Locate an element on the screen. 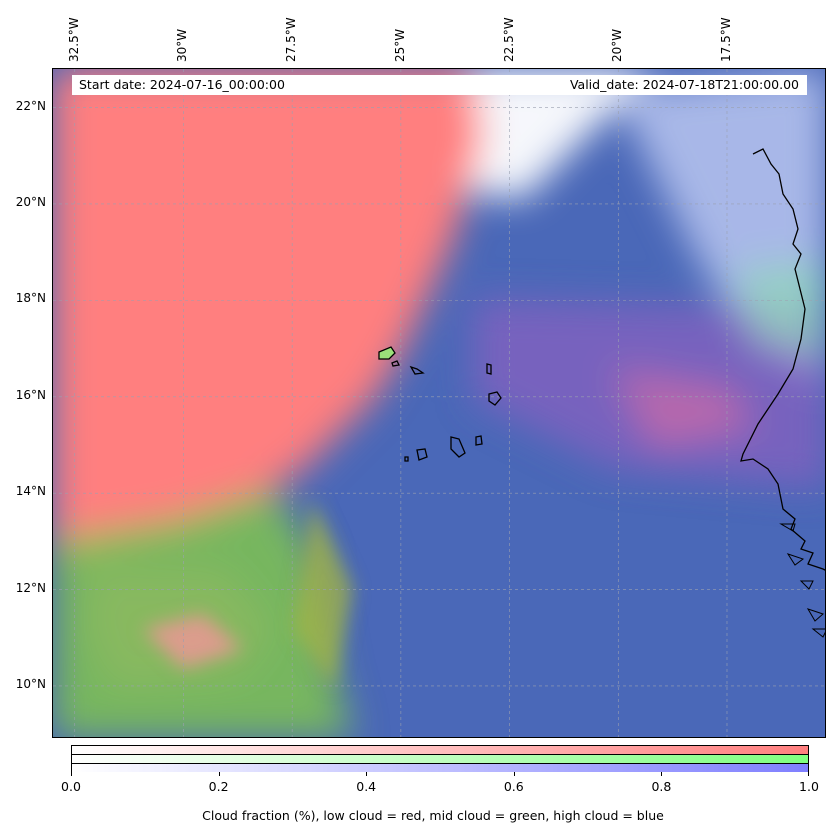 This screenshot has width=837, height=836. island-brava is located at coordinates (406, 459).